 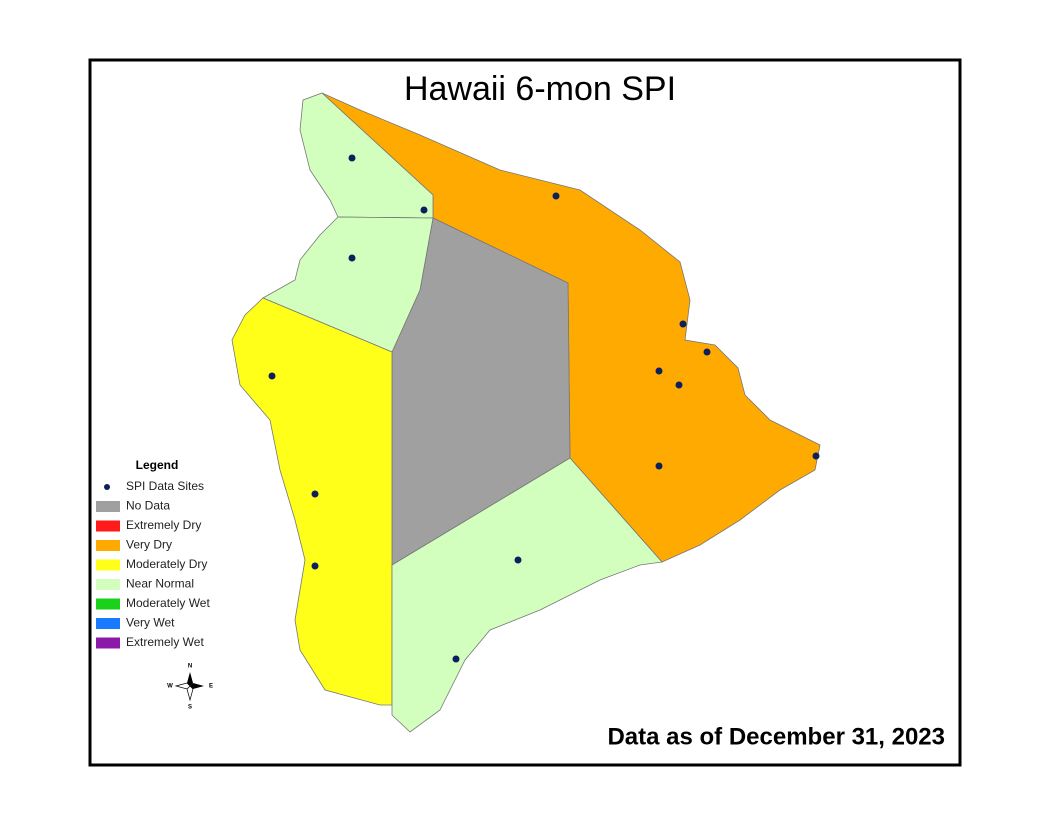 What do you see at coordinates (211, 687) in the screenshot?
I see `compass-e: E` at bounding box center [211, 687].